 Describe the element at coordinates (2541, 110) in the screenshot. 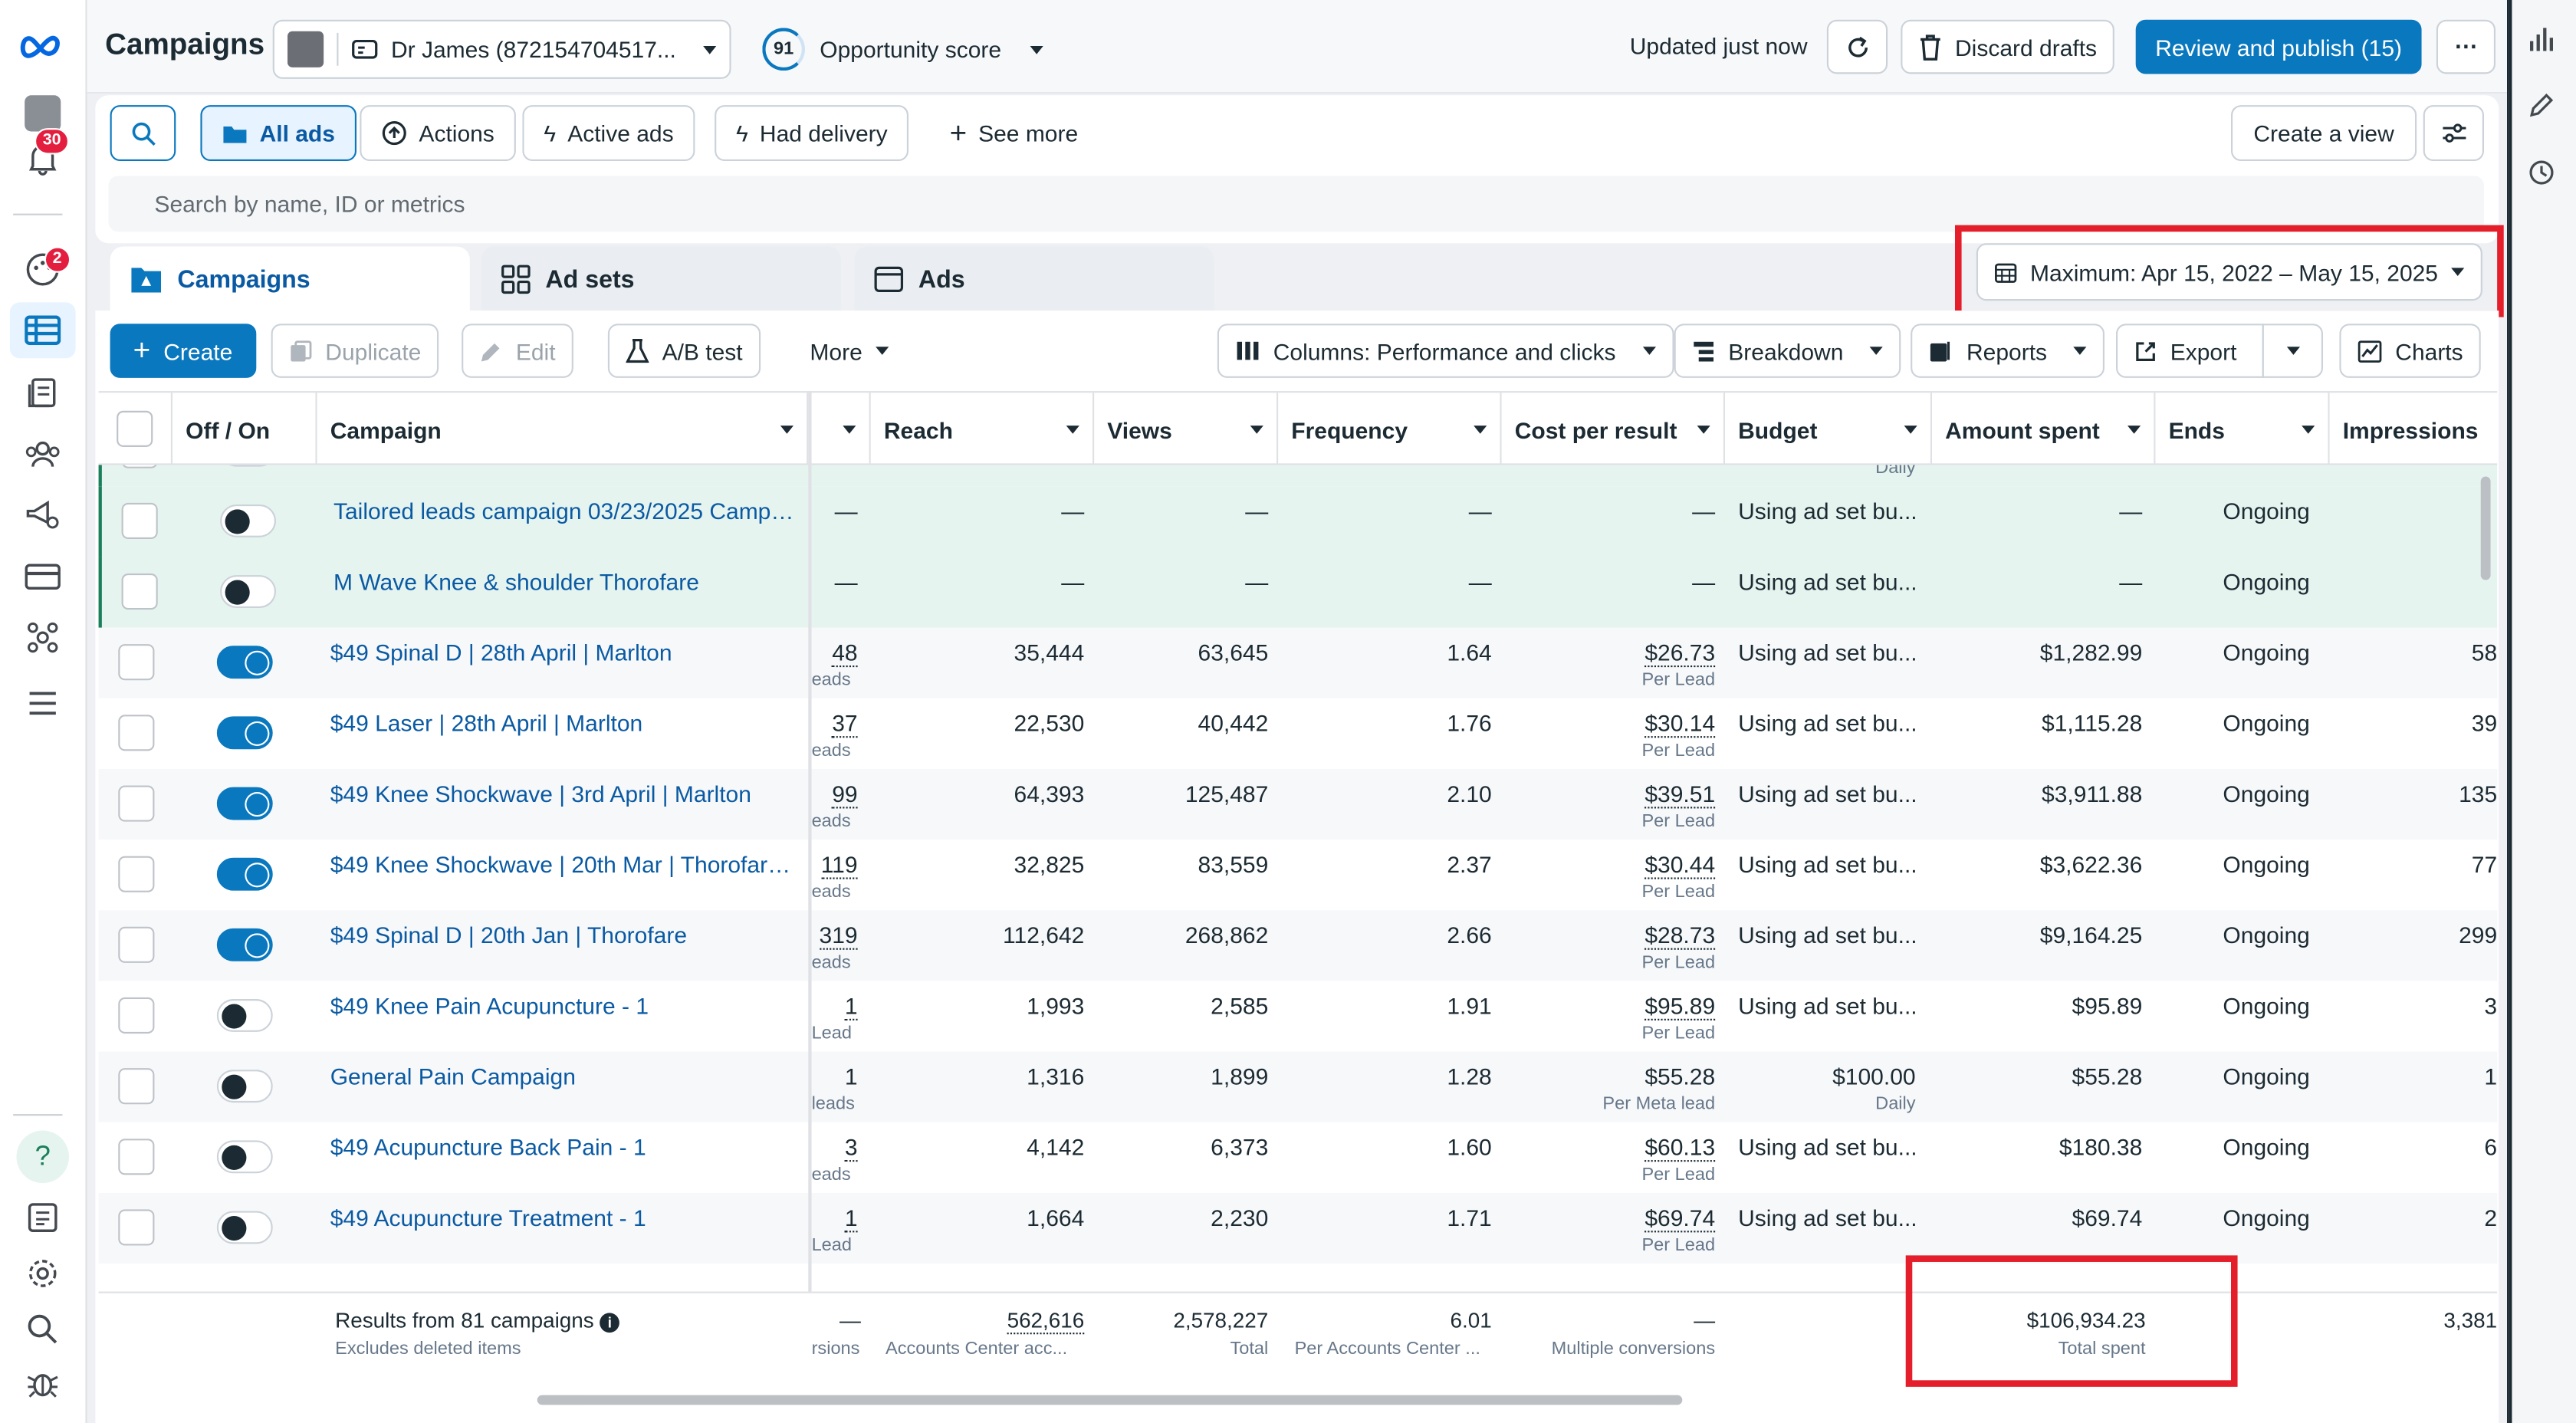

I see `pencil-edit-icon` at that location.